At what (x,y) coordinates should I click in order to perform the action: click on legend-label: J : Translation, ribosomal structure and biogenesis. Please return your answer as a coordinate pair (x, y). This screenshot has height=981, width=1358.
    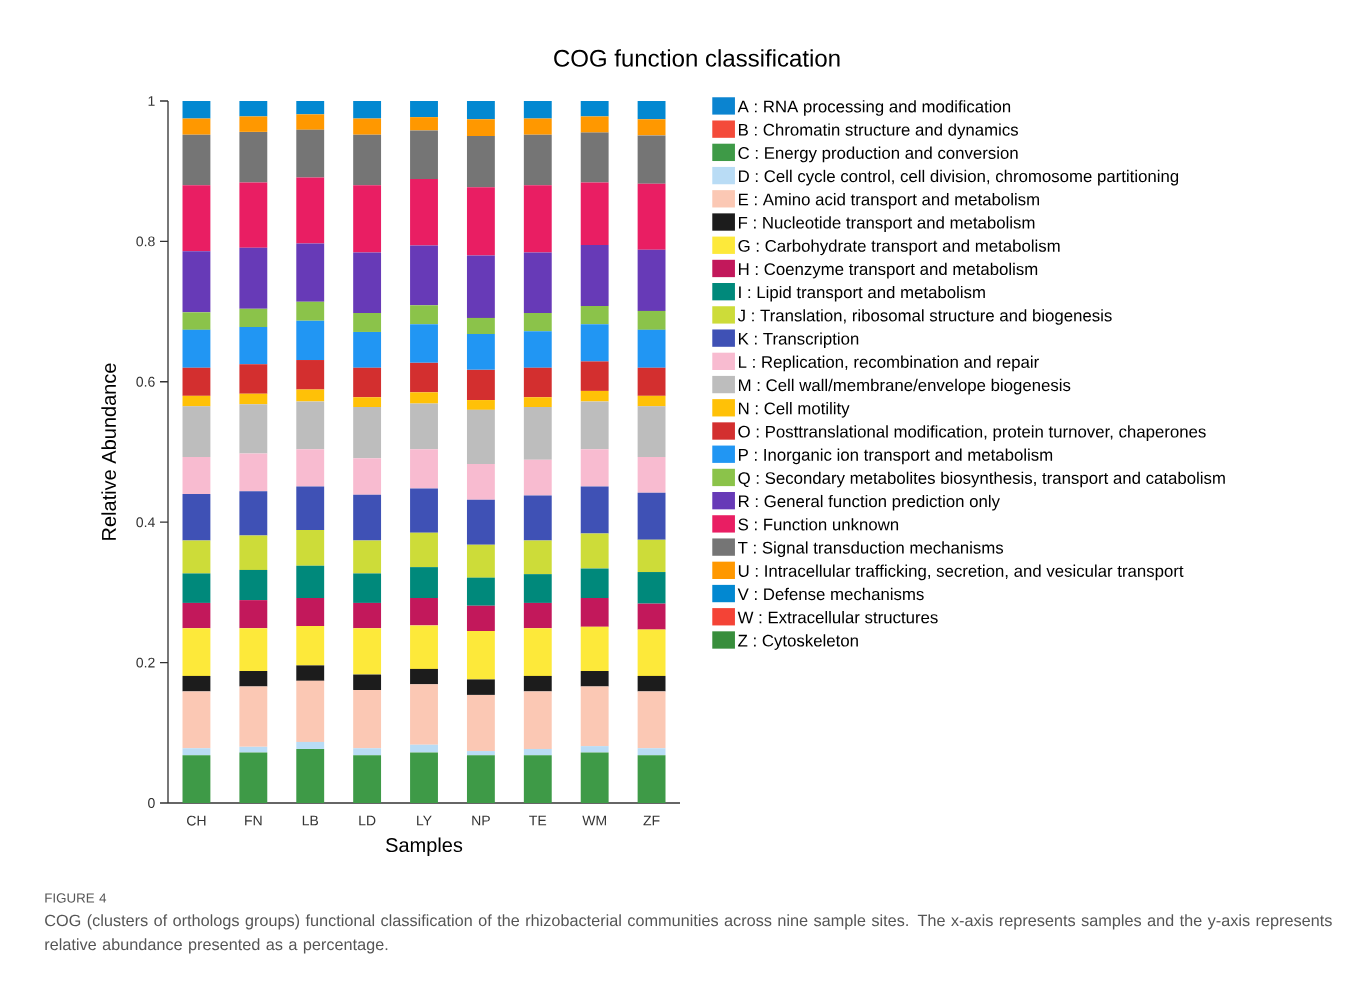
    Looking at the image, I should click on (924, 317).